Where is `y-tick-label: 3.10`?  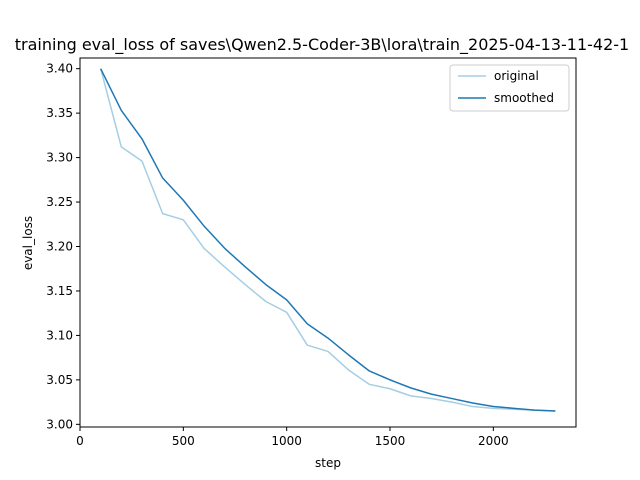 y-tick-label: 3.10 is located at coordinates (59, 335).